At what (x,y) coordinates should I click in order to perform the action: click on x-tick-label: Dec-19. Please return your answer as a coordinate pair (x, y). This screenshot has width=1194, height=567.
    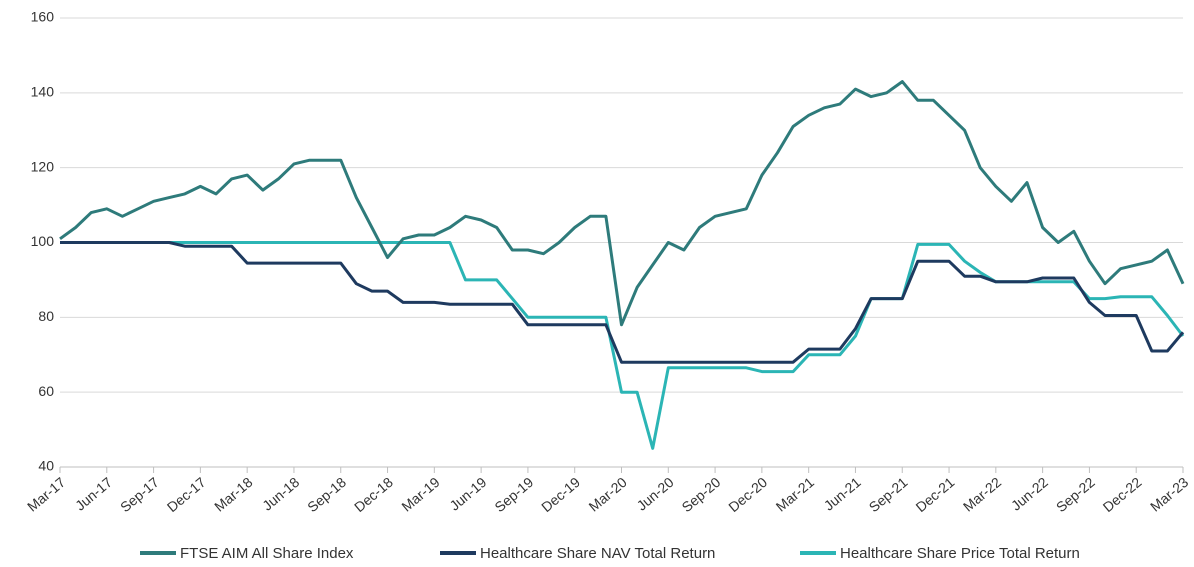
    Looking at the image, I should click on (560, 494).